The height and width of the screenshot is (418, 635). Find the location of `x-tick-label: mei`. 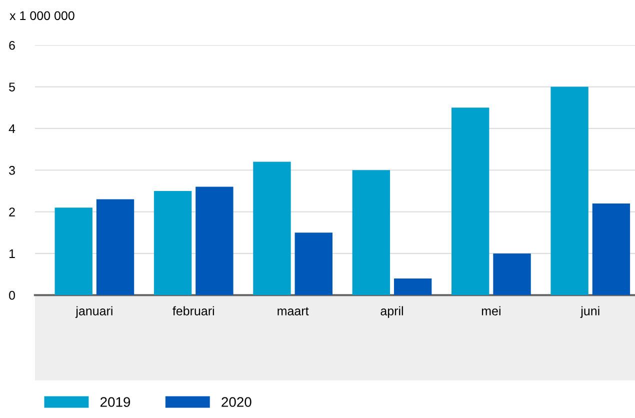

x-tick-label: mei is located at coordinates (491, 311).